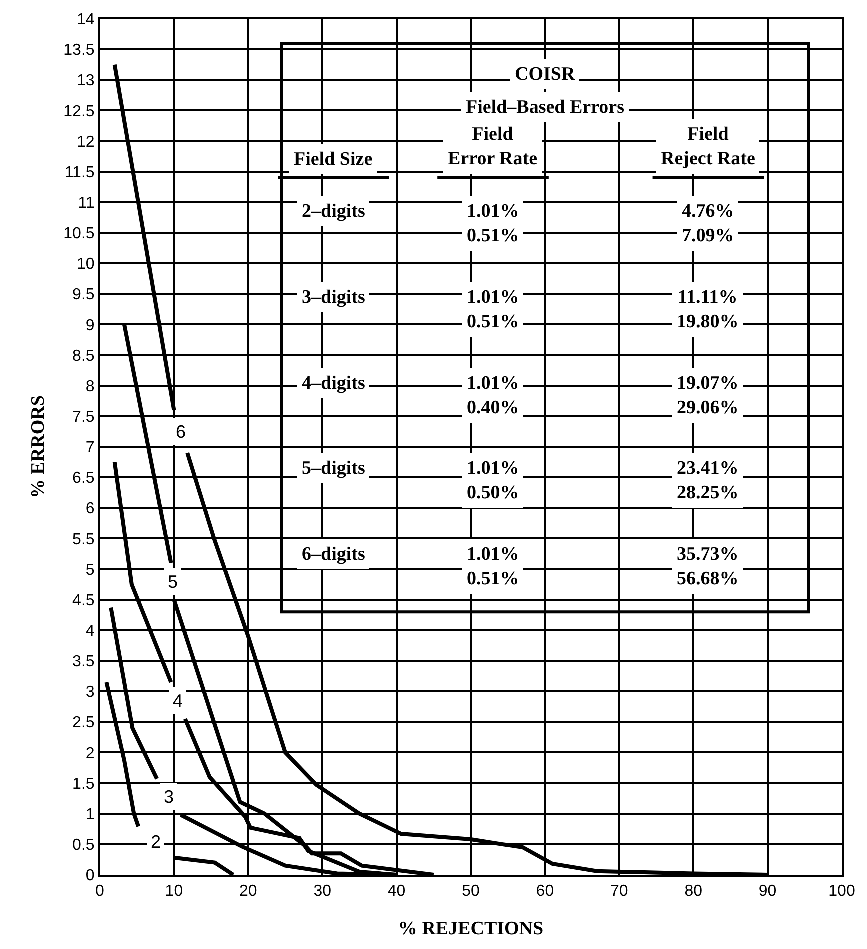  What do you see at coordinates (471, 891) in the screenshot?
I see `x-tick-label: 50` at bounding box center [471, 891].